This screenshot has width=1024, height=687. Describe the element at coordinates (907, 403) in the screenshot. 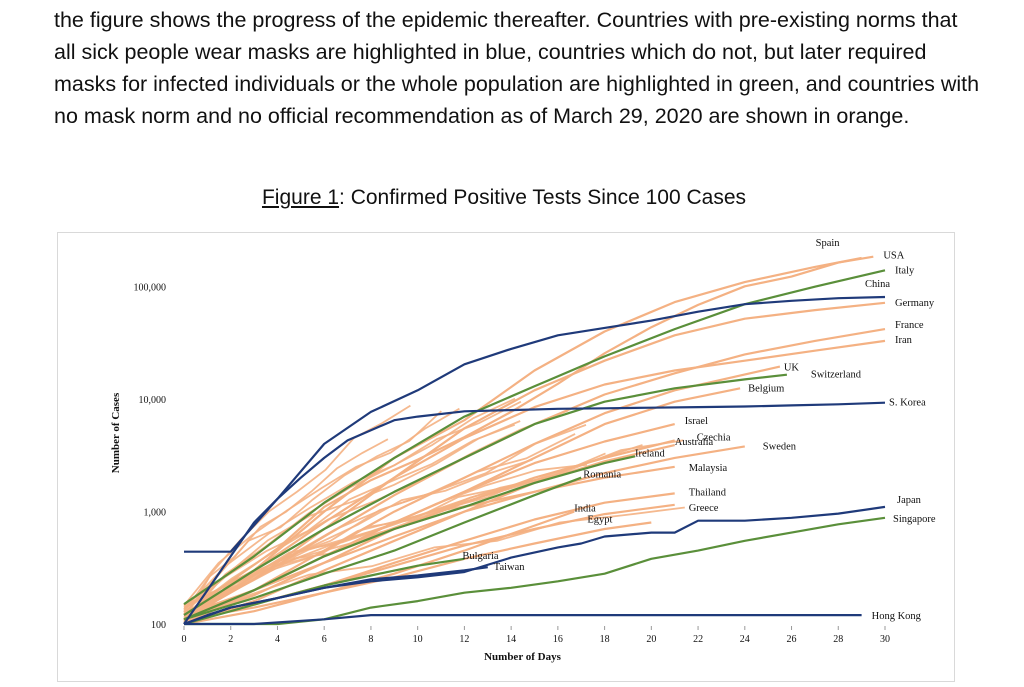

I see `series-label: S. Korea` at that location.